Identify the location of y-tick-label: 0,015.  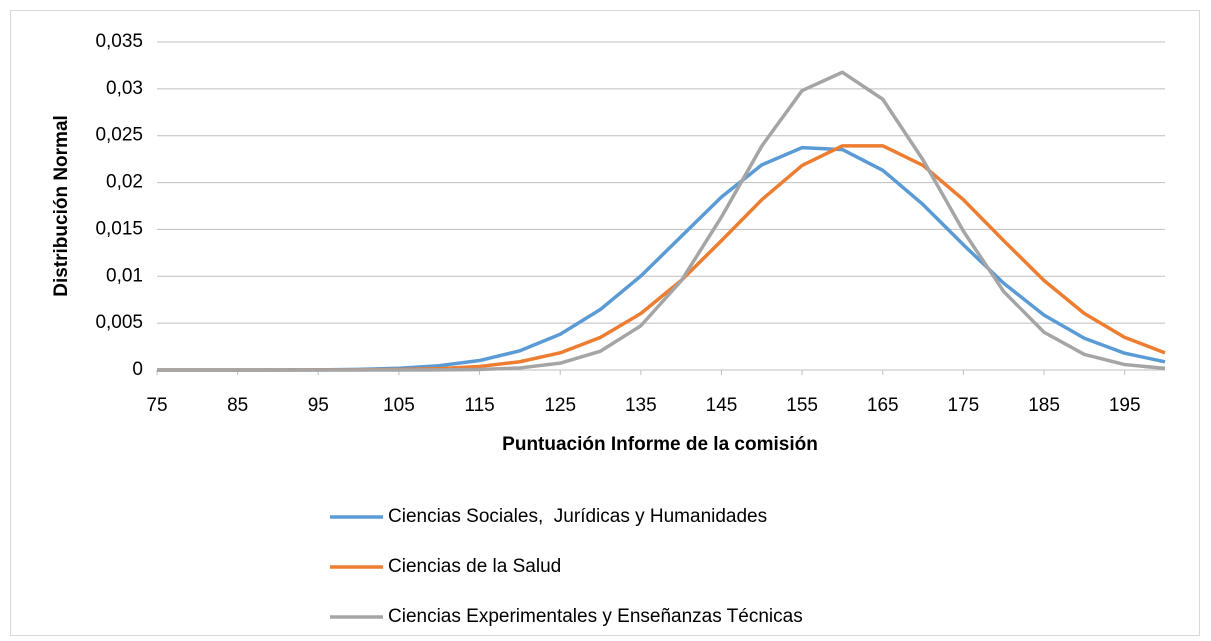
(119, 228).